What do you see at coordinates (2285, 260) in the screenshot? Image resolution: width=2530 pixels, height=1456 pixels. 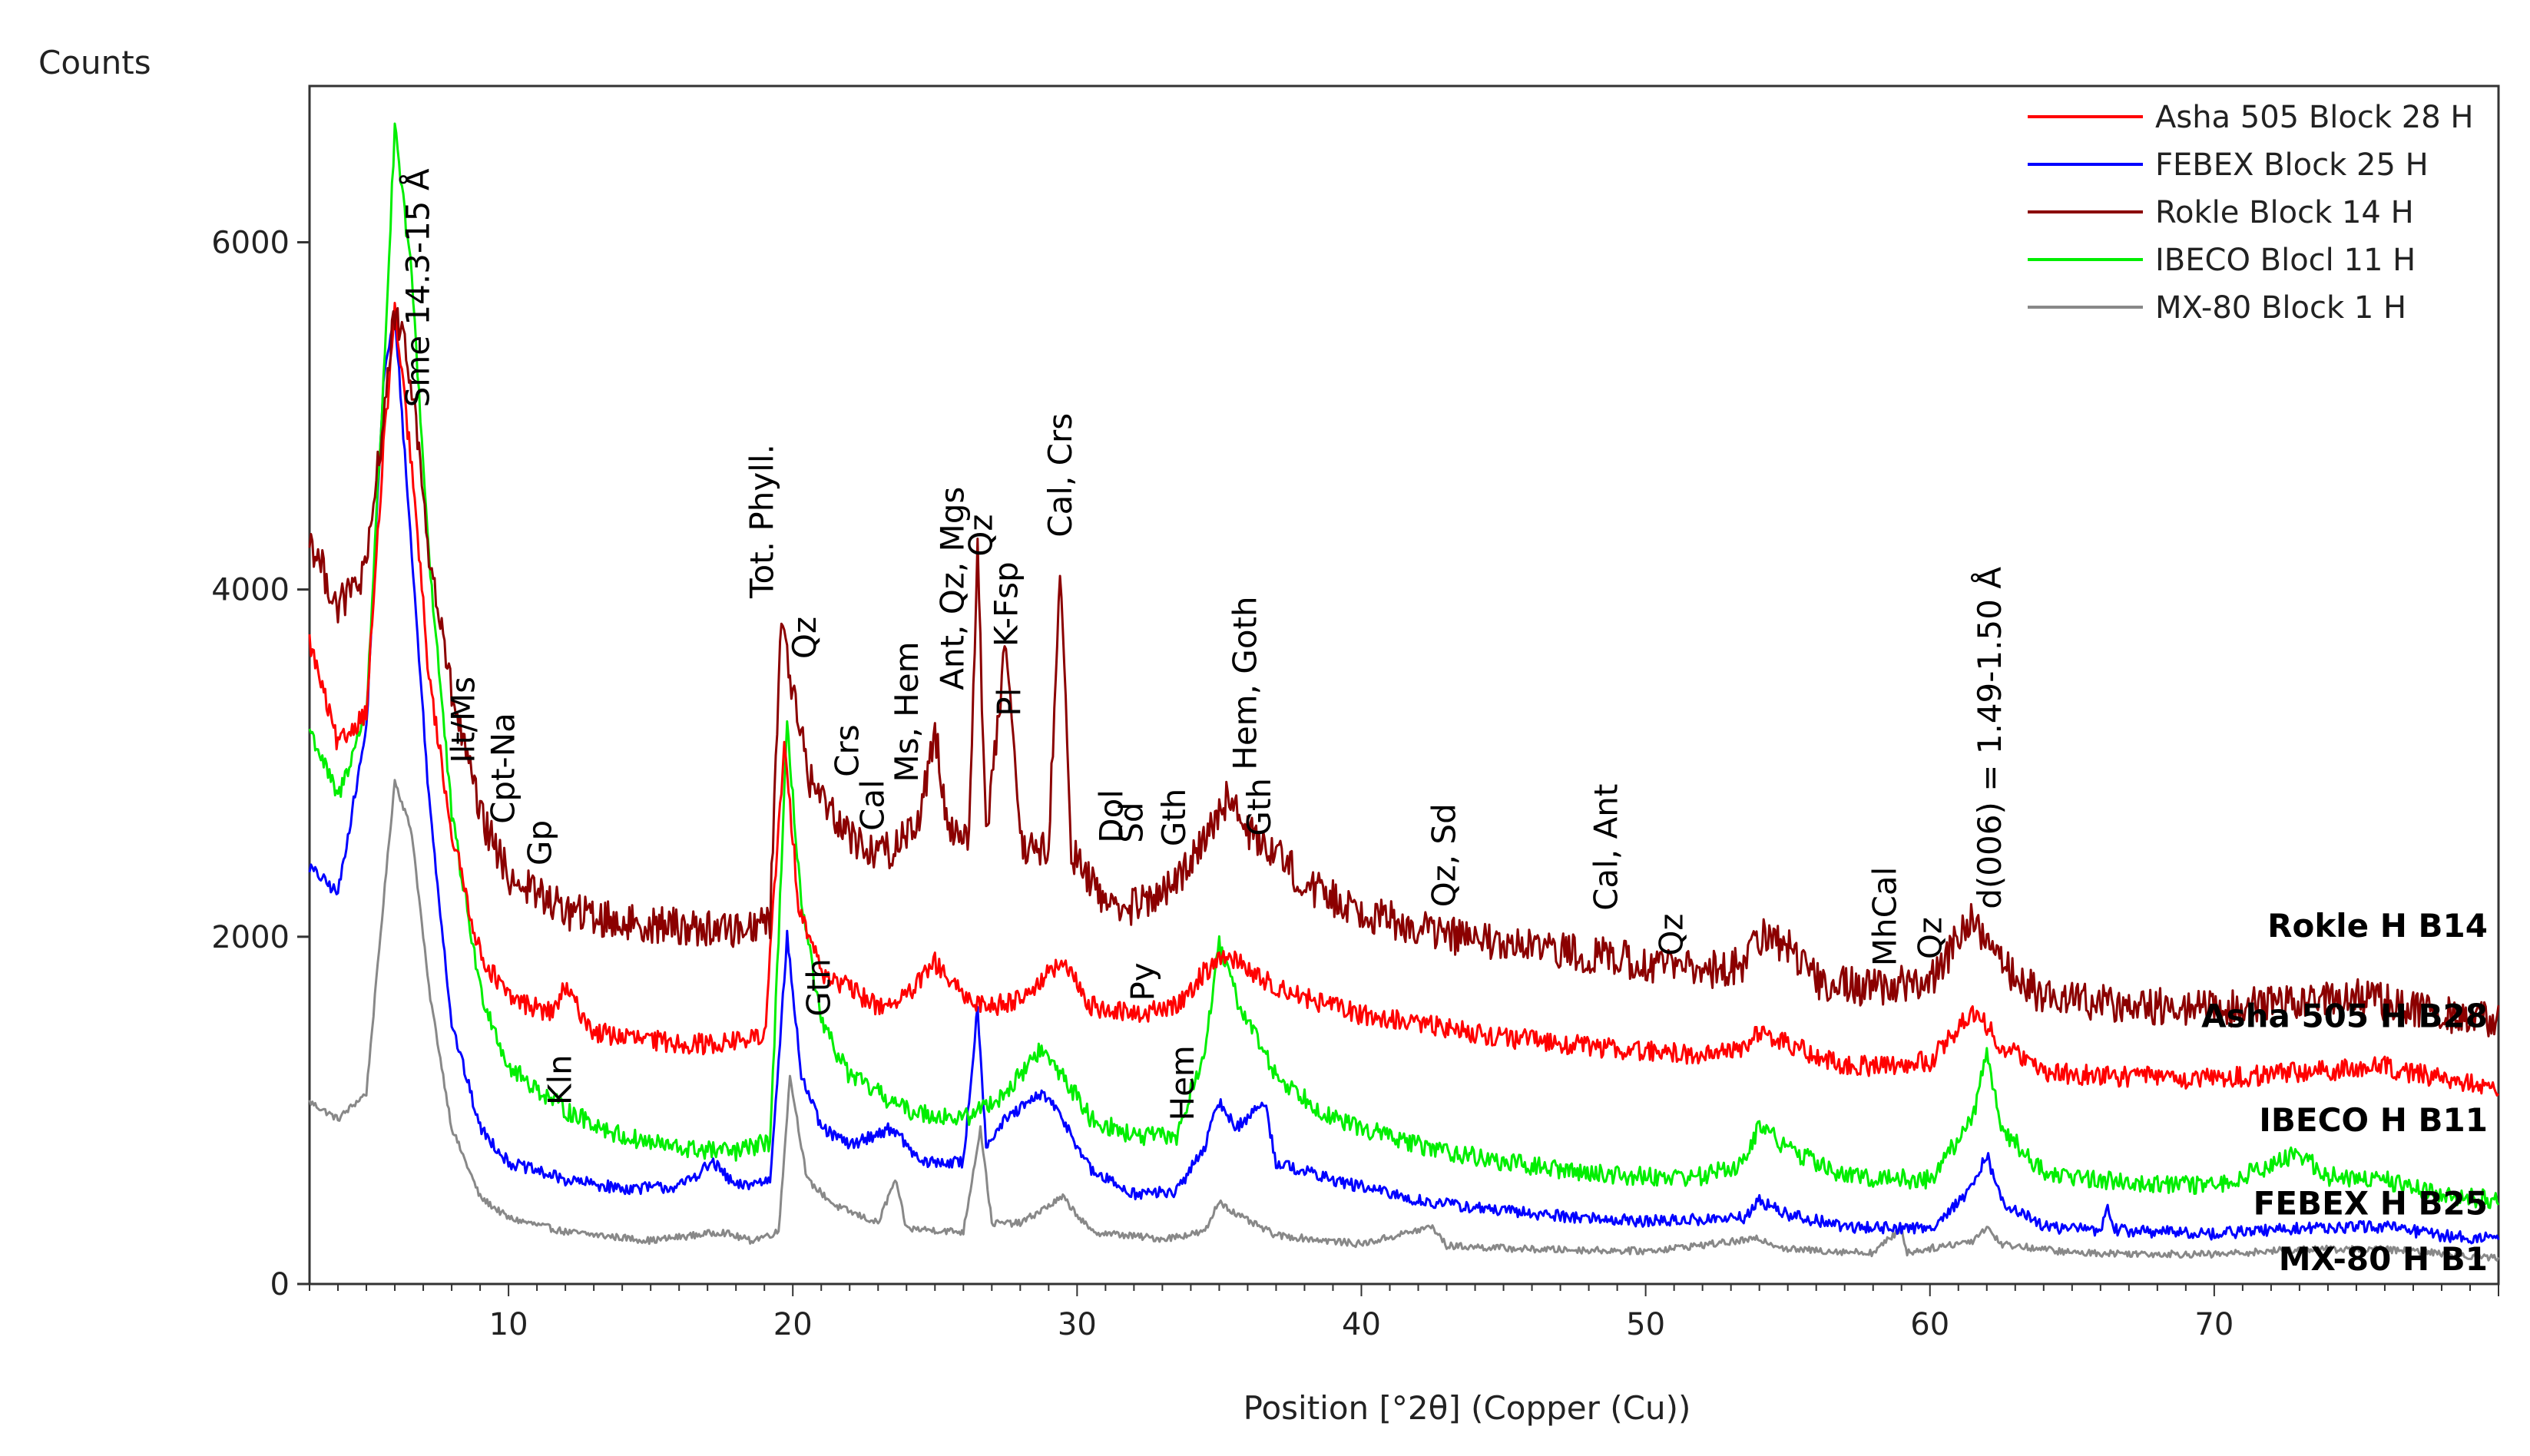 I see `legend-entry: IBECO Blocl 11 H` at bounding box center [2285, 260].